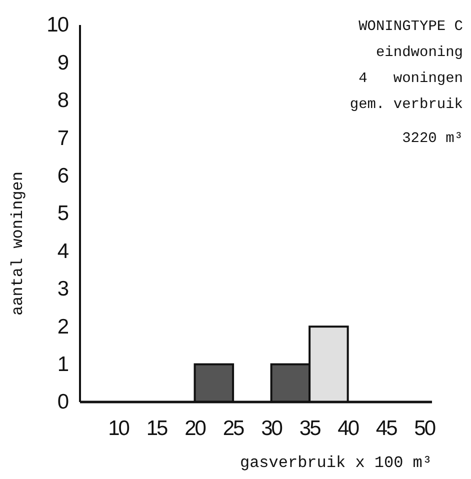  Describe the element at coordinates (62, 176) in the screenshot. I see `y-tick-label: 6` at that location.